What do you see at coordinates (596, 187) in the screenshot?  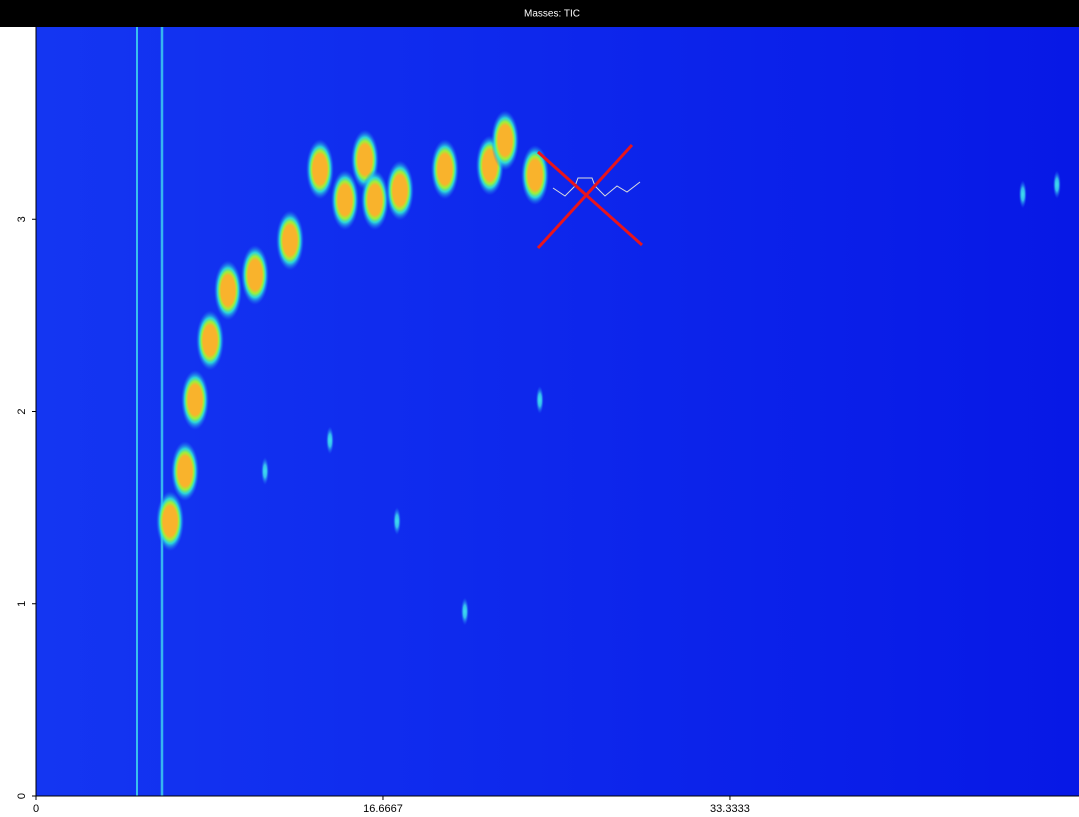 I see `molecule` at bounding box center [596, 187].